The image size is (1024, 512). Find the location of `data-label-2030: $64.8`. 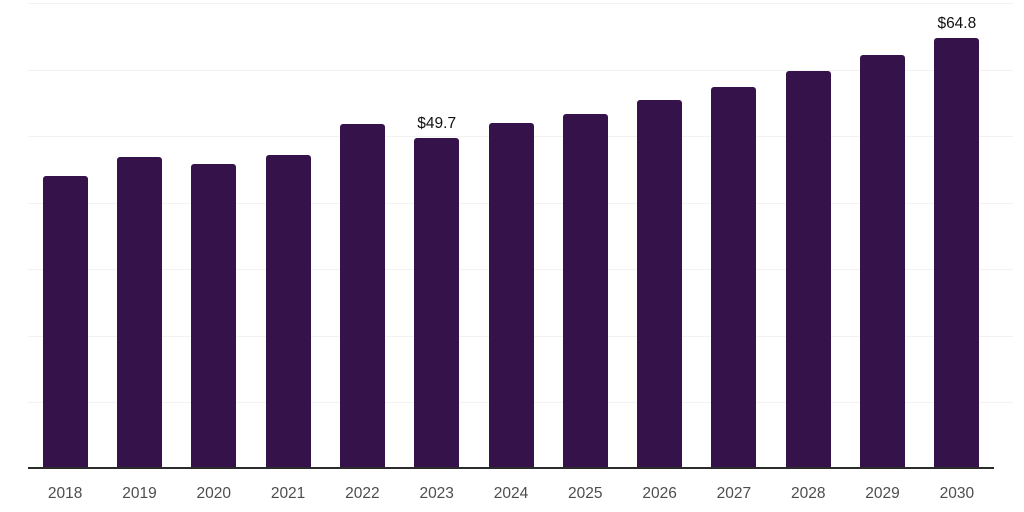

data-label-2030: $64.8 is located at coordinates (957, 23).